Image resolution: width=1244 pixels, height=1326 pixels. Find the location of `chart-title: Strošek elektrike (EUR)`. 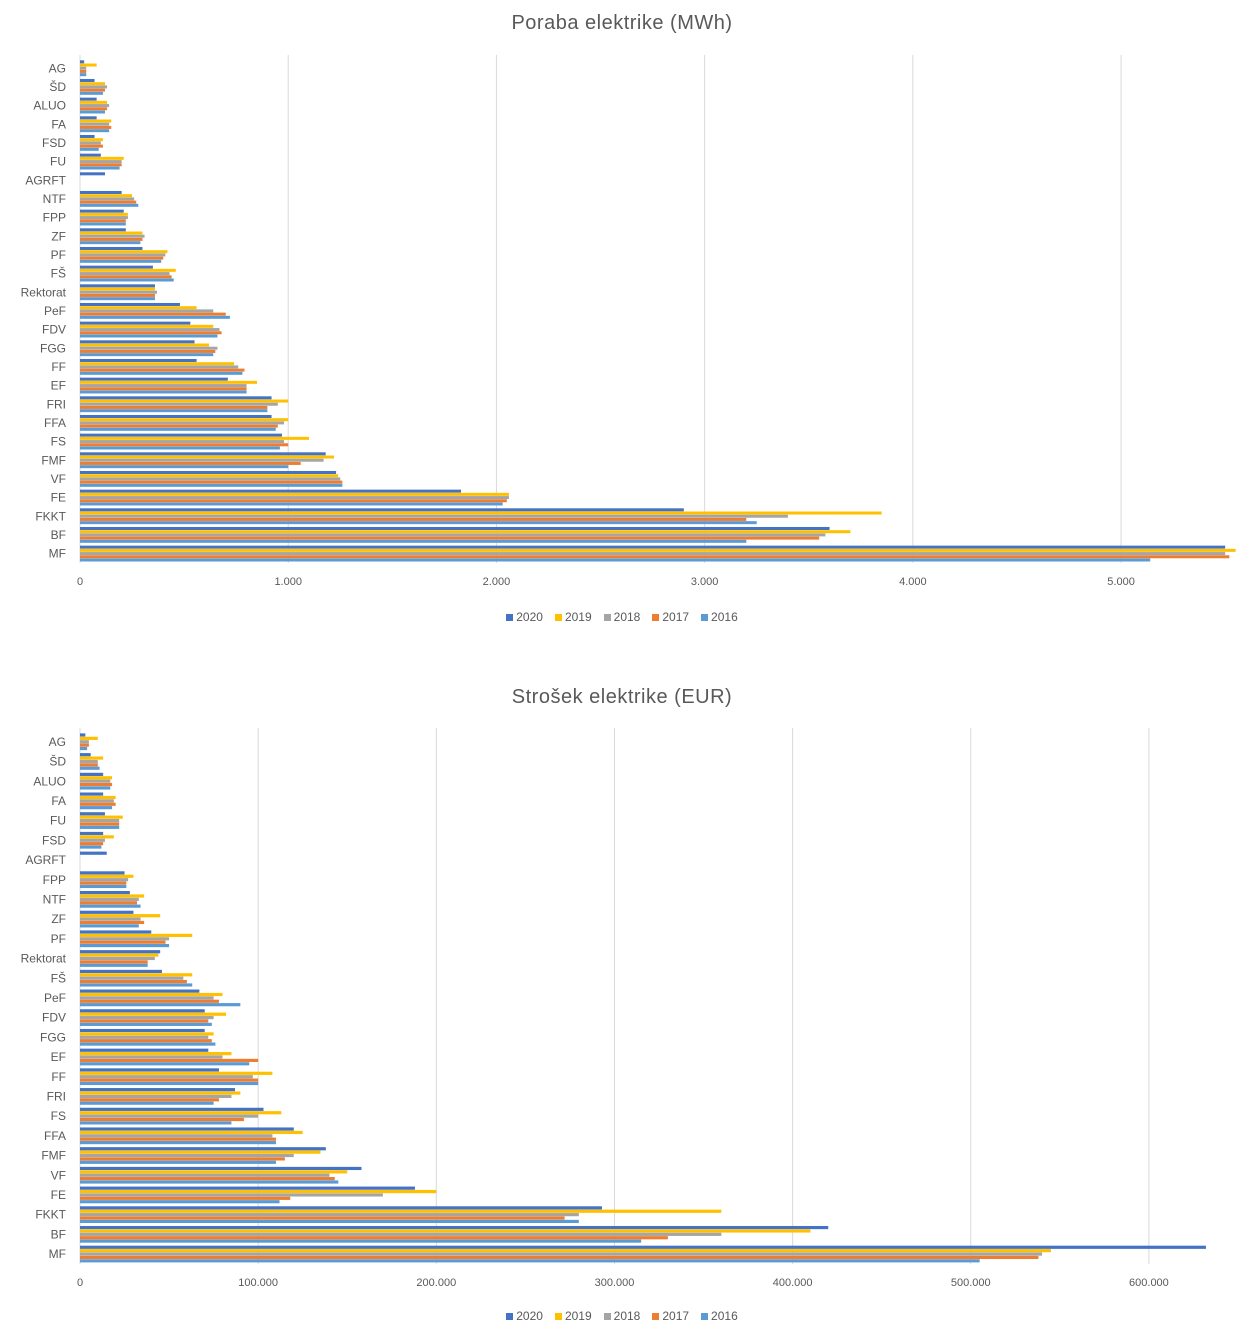

chart-title: Strošek elektrike (EUR) is located at coordinates (622, 697).